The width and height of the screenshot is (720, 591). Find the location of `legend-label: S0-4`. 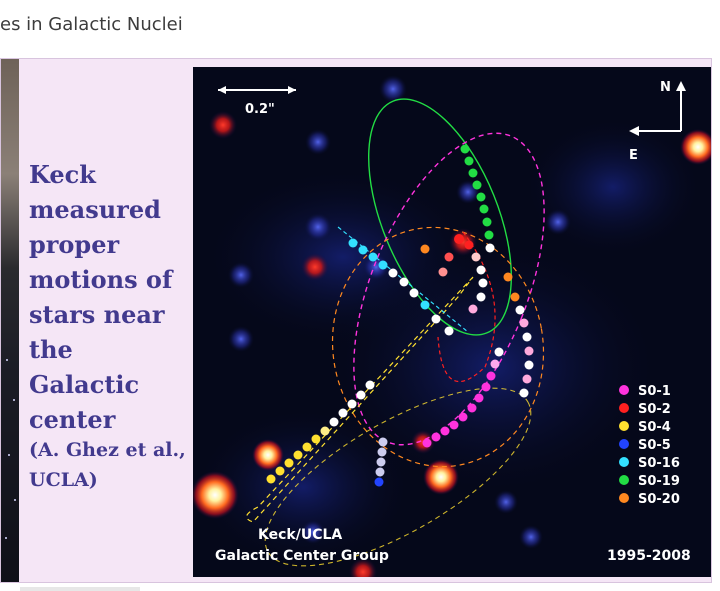

legend-label: S0-4 is located at coordinates (654, 427).